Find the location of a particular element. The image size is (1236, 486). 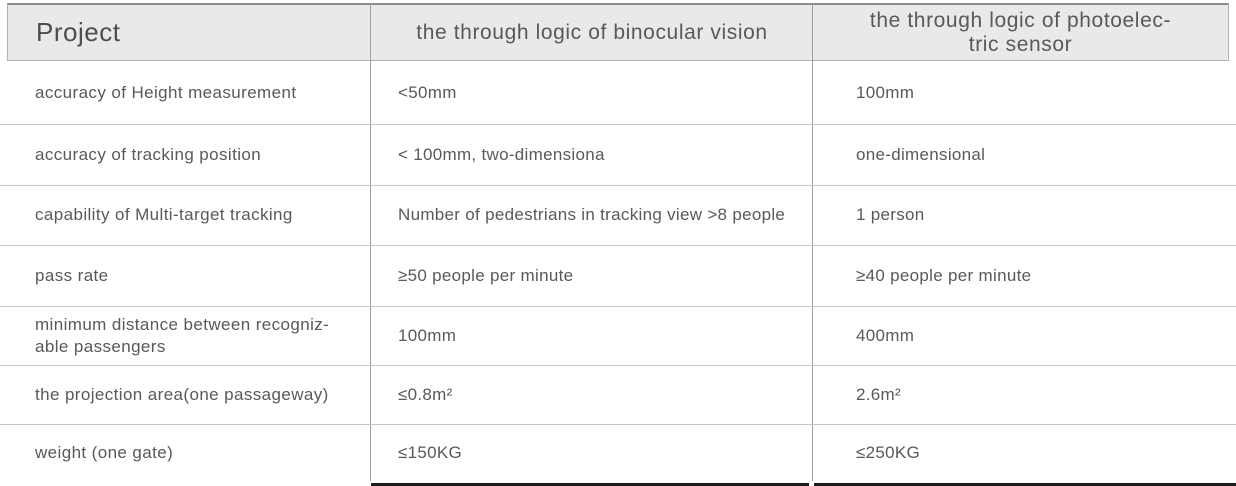

row-label-cell: weight (one gate) is located at coordinates (185, 452).